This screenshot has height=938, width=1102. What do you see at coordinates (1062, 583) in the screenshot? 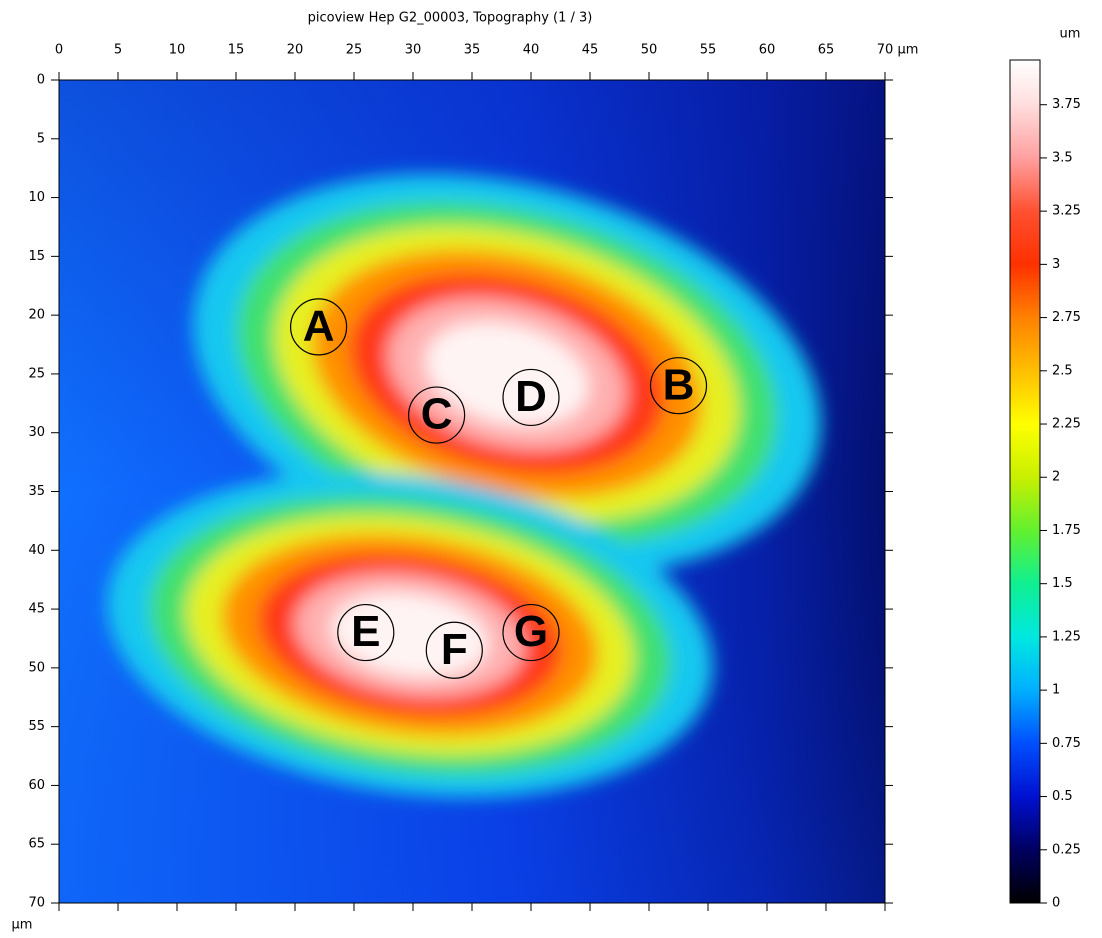
I see `colorbar-tick-label: 1.5` at bounding box center [1062, 583].